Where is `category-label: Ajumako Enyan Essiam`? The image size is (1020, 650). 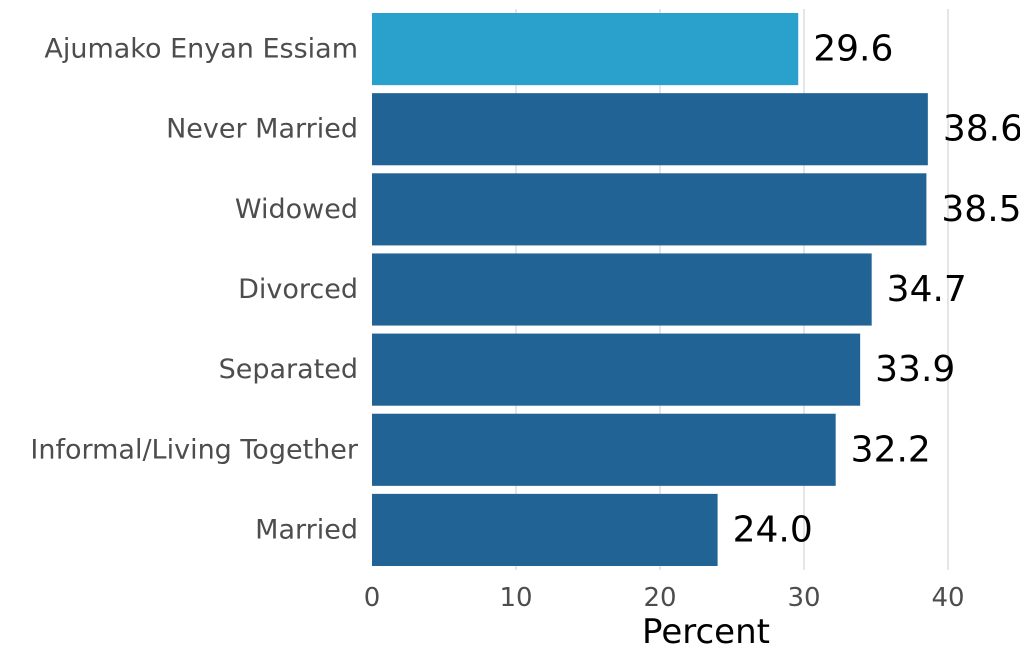 category-label: Ajumako Enyan Essiam is located at coordinates (201, 49).